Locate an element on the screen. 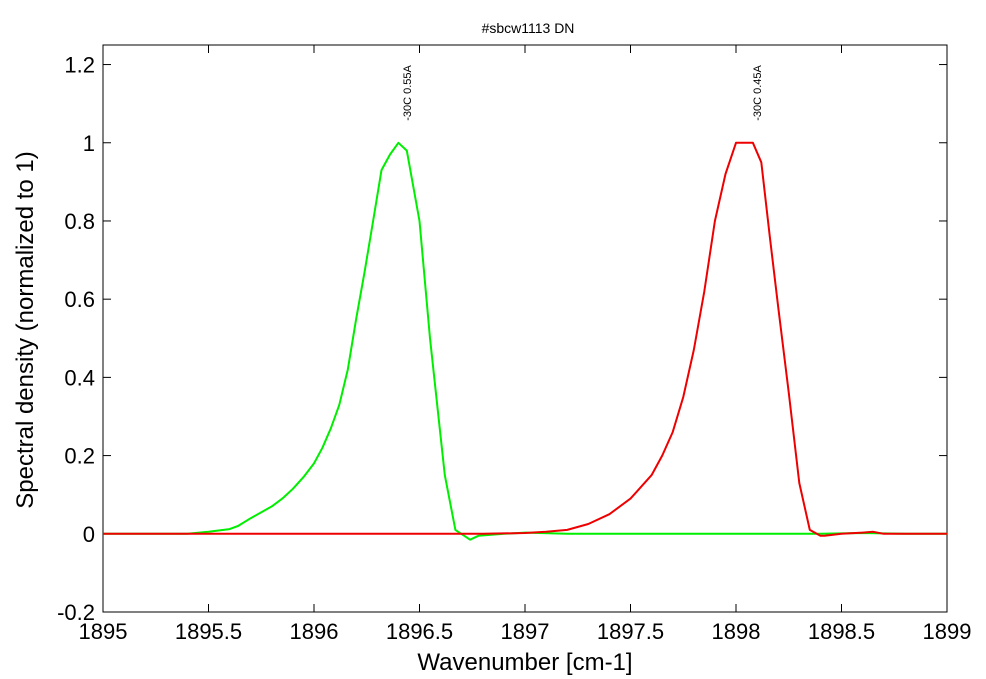 The image size is (986, 679). x-tick-label: 1896.5 is located at coordinates (419, 631).